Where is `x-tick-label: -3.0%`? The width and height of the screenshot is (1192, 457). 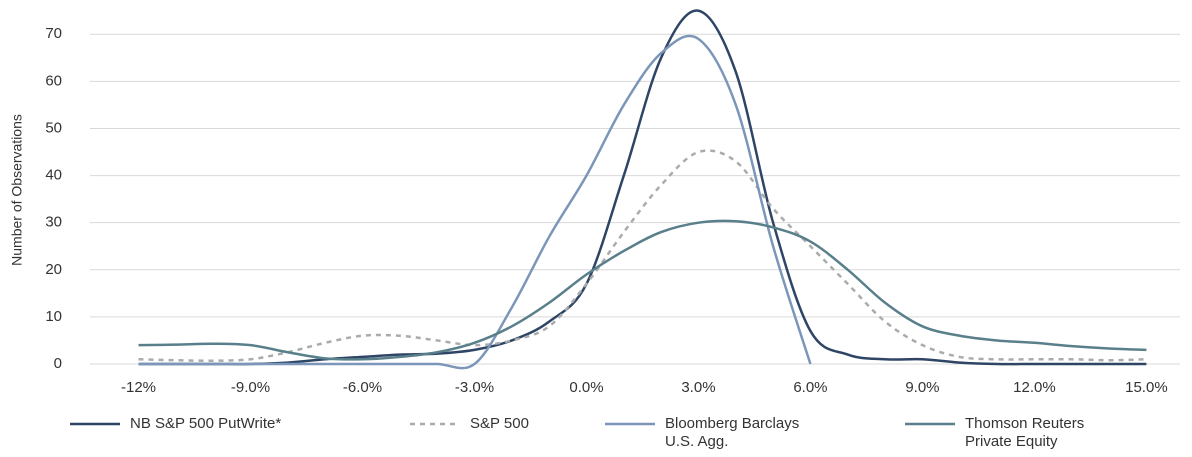 x-tick-label: -3.0% is located at coordinates (474, 387).